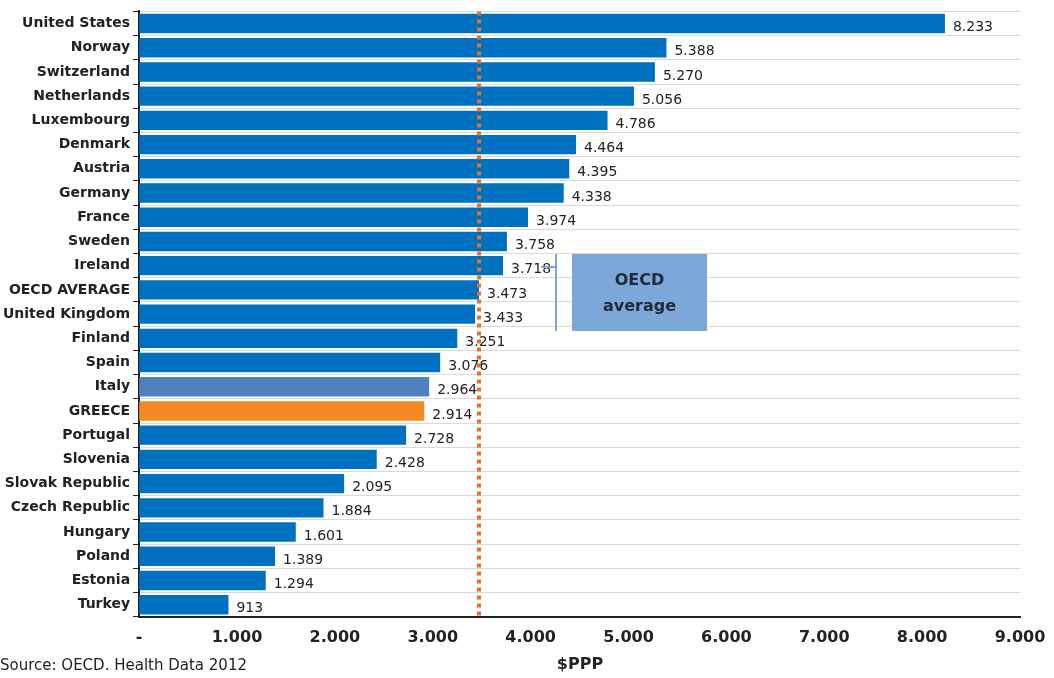 The width and height of the screenshot is (1054, 678). What do you see at coordinates (682, 74) in the screenshot?
I see `data-label: 5.270` at bounding box center [682, 74].